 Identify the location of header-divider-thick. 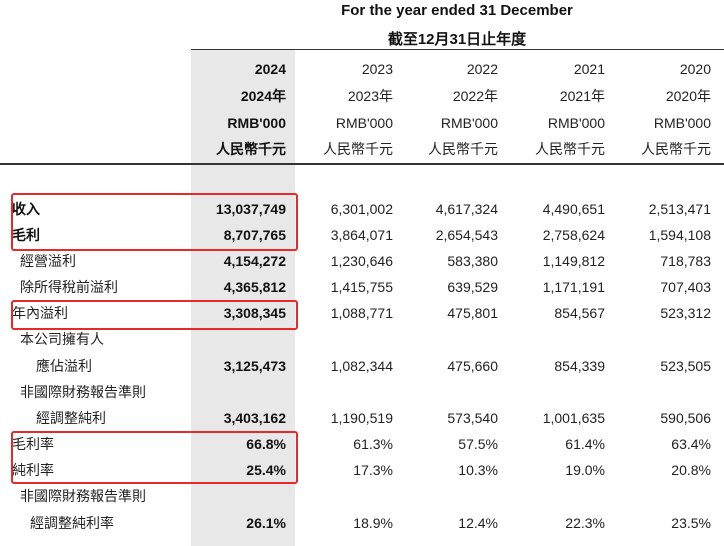
(362, 164).